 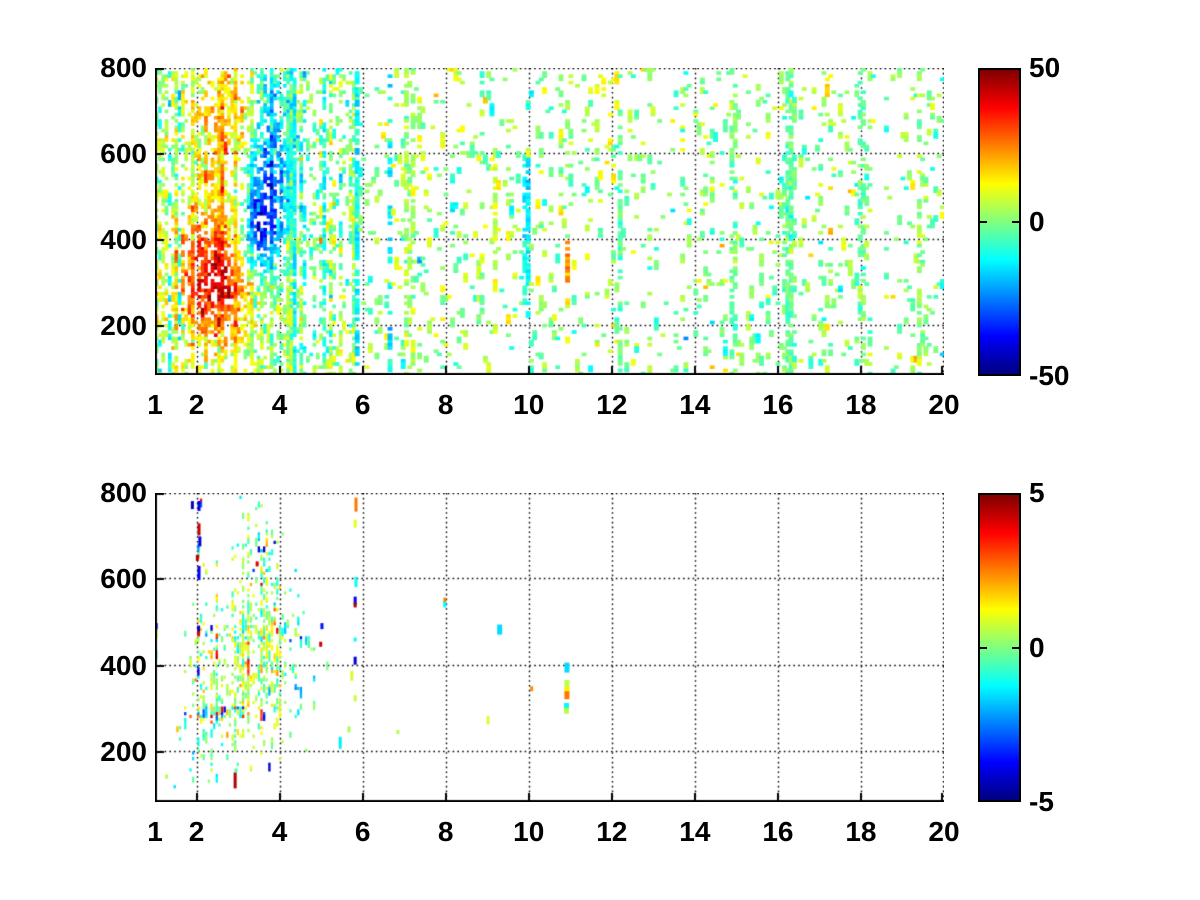 I want to click on top-x-tick-label: 10, so click(x=529, y=404).